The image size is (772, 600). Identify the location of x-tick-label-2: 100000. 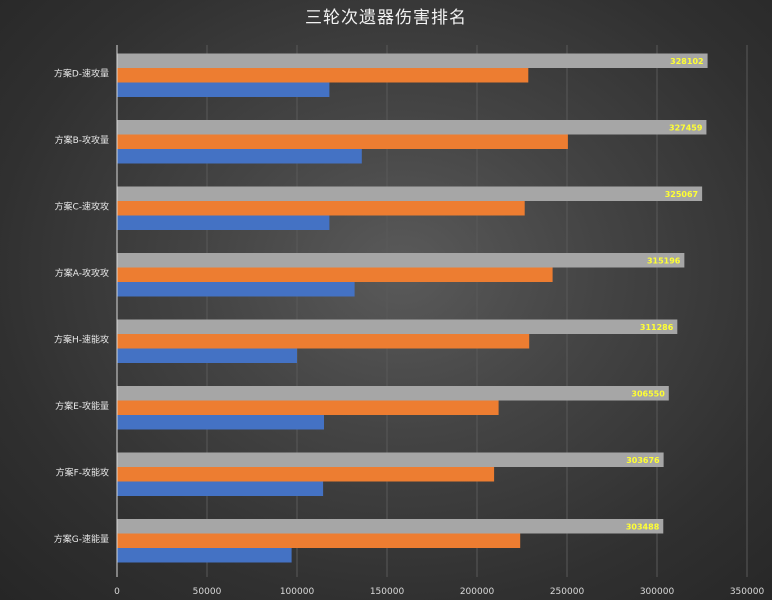
(297, 592).